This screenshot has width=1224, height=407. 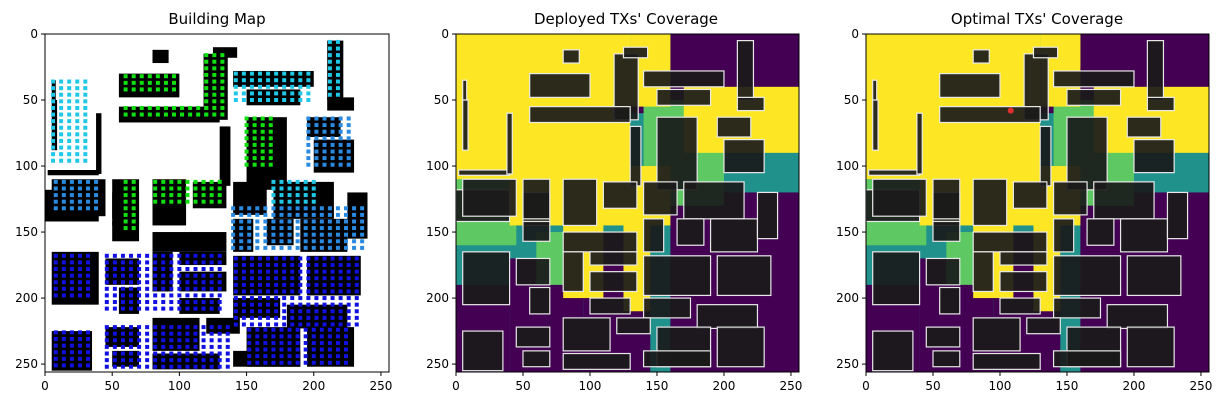 What do you see at coordinates (847, 166) in the screenshot?
I see `y-tick-label: 100` at bounding box center [847, 166].